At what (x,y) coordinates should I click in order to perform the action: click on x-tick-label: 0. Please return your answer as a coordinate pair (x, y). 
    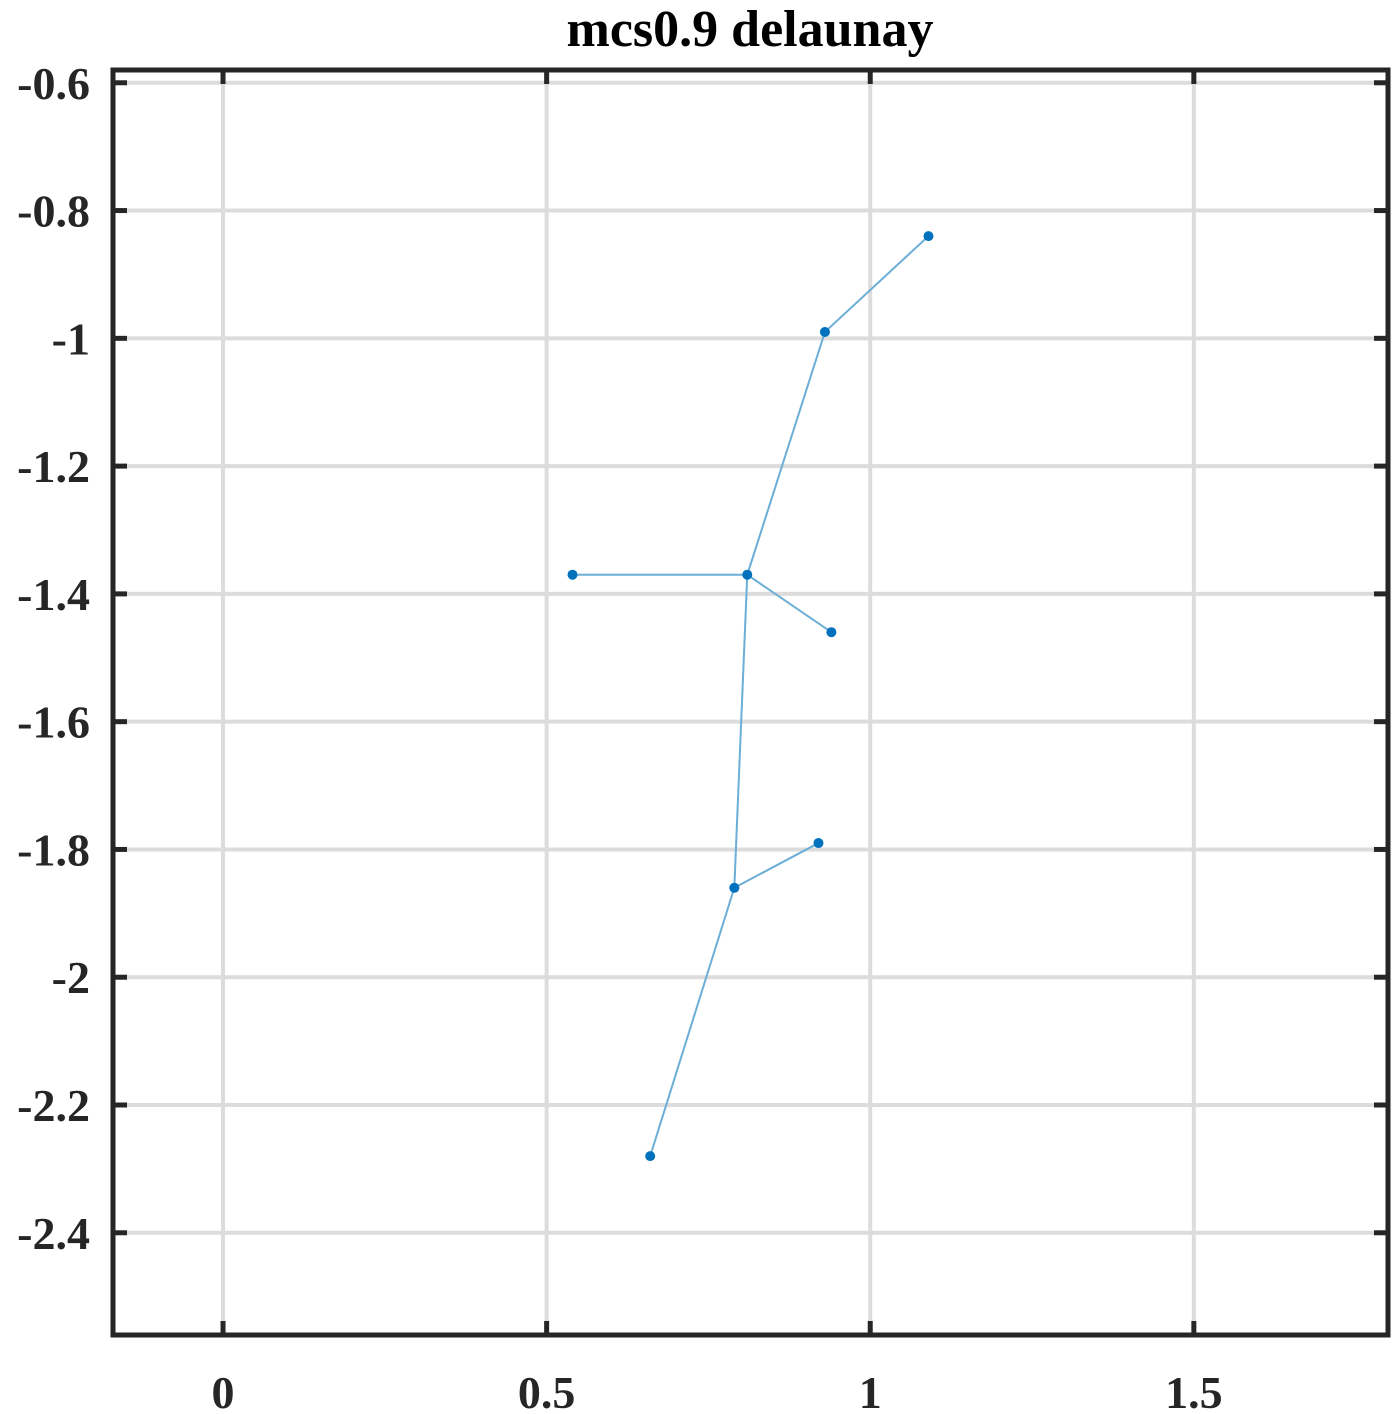
    Looking at the image, I should click on (223, 1390).